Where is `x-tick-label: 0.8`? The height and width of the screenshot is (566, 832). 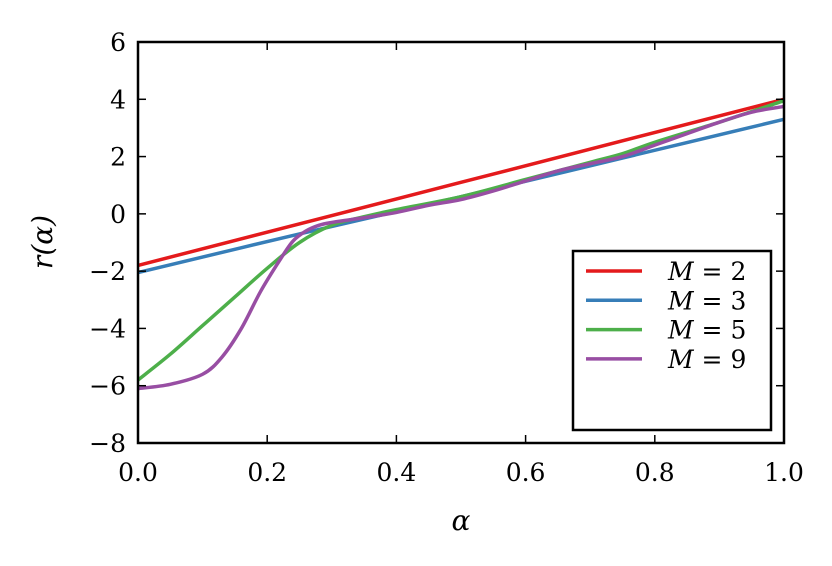 x-tick-label: 0.8 is located at coordinates (655, 472).